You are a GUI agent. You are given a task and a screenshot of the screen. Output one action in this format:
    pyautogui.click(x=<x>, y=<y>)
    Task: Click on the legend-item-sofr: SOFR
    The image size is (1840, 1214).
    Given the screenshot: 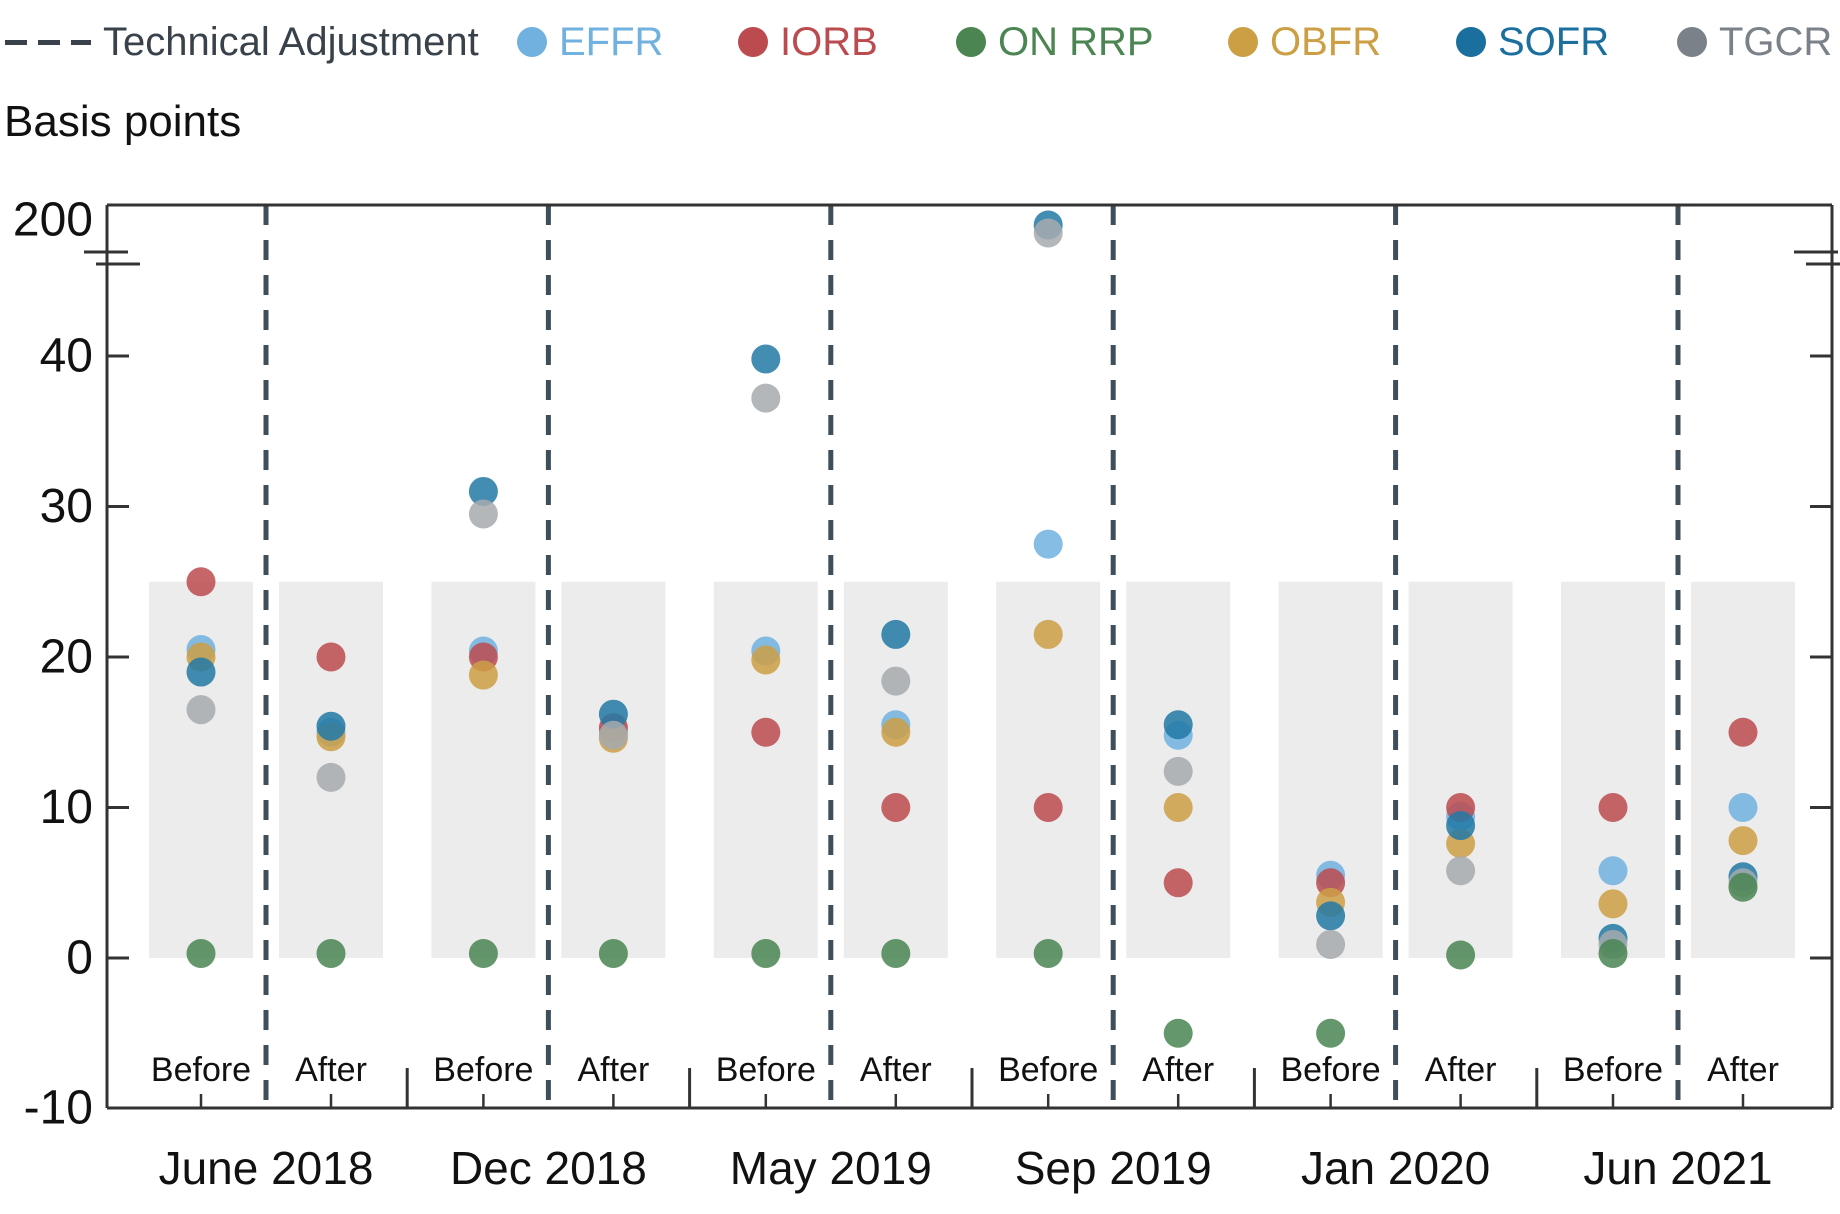 What is the action you would take?
    pyautogui.click(x=1532, y=42)
    